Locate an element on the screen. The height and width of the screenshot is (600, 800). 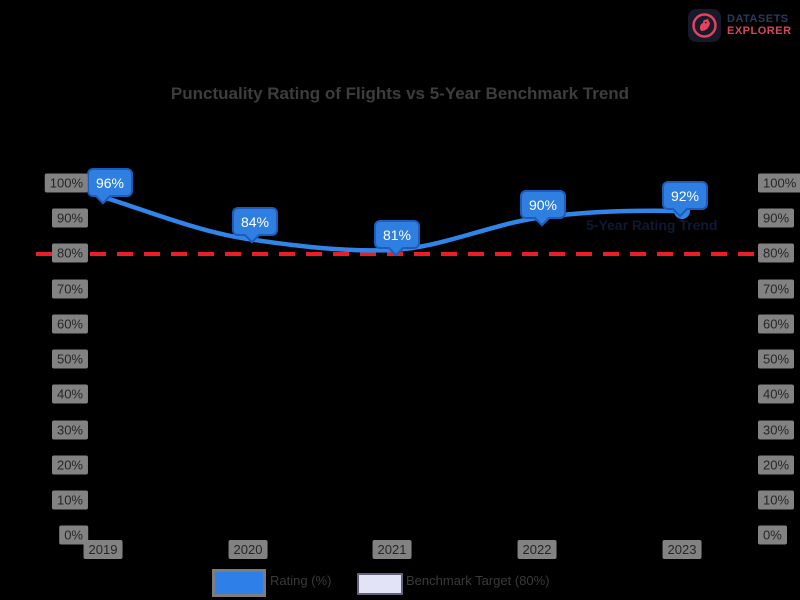
legend-swatch-benchmark is located at coordinates (380, 584).